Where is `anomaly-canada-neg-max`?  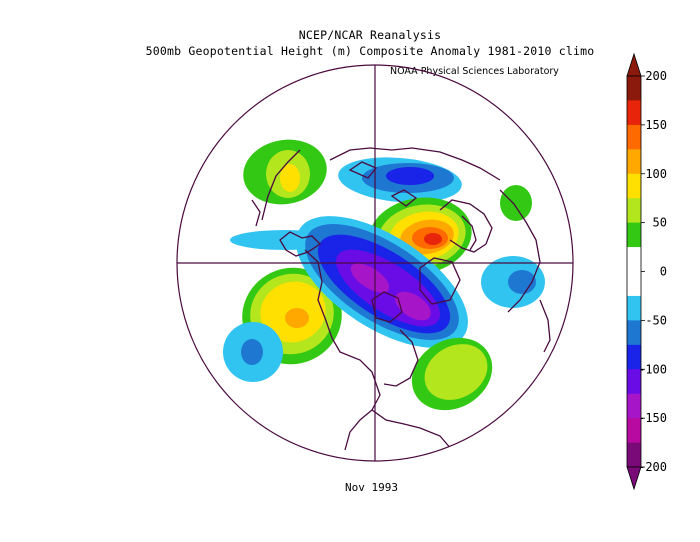
anomaly-canada-neg-max is located at coordinates (370, 278).